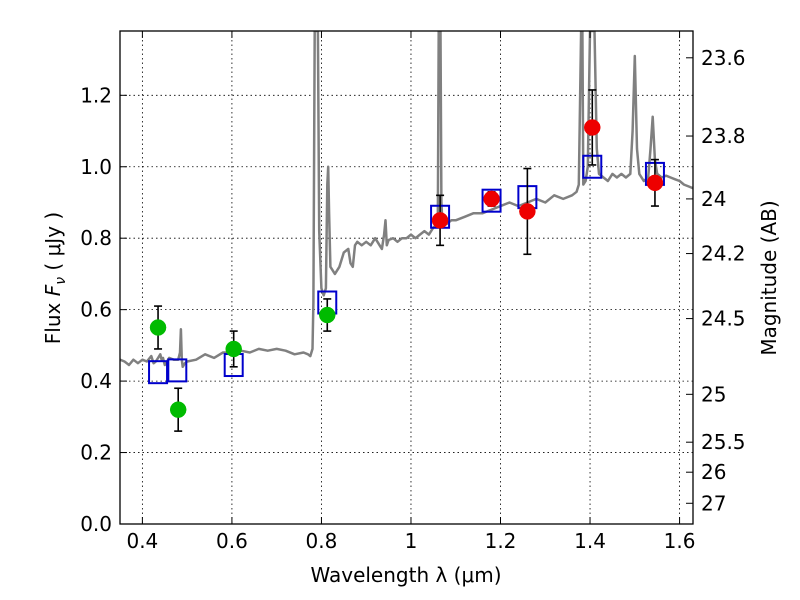 This screenshot has width=800, height=600. What do you see at coordinates (723, 442) in the screenshot?
I see `y2-tick-label: 25.5` at bounding box center [723, 442].